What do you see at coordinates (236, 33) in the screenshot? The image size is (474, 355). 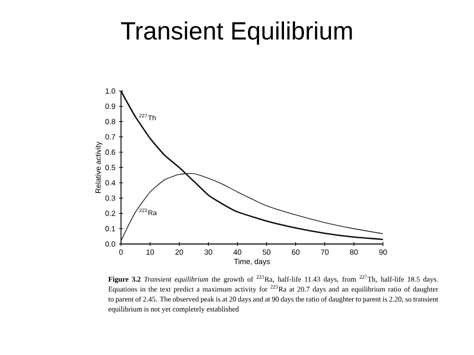 I see `chart-title: Transient Equilibrium` at bounding box center [236, 33].